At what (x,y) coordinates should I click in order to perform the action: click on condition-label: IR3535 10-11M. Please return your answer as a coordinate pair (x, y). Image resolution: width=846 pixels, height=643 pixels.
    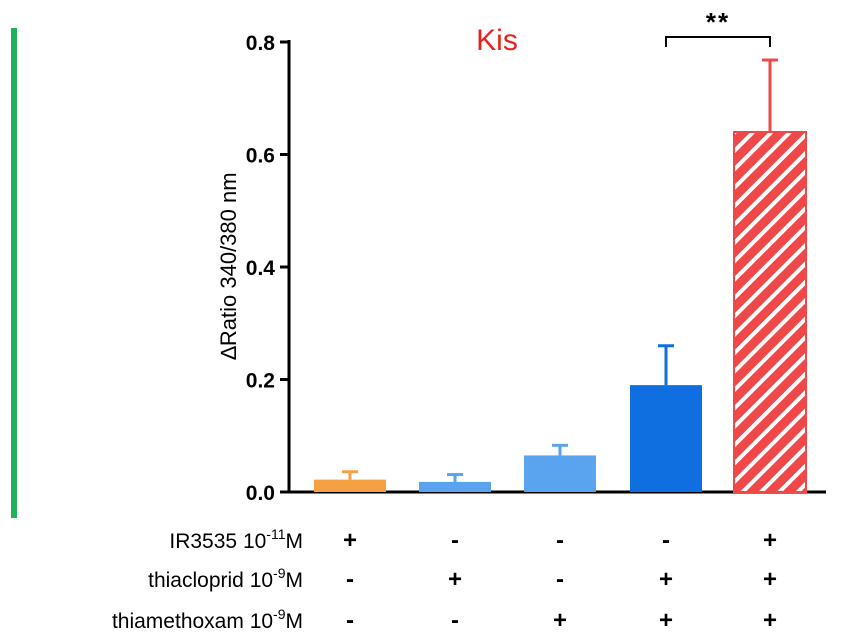
    Looking at the image, I should click on (236, 539).